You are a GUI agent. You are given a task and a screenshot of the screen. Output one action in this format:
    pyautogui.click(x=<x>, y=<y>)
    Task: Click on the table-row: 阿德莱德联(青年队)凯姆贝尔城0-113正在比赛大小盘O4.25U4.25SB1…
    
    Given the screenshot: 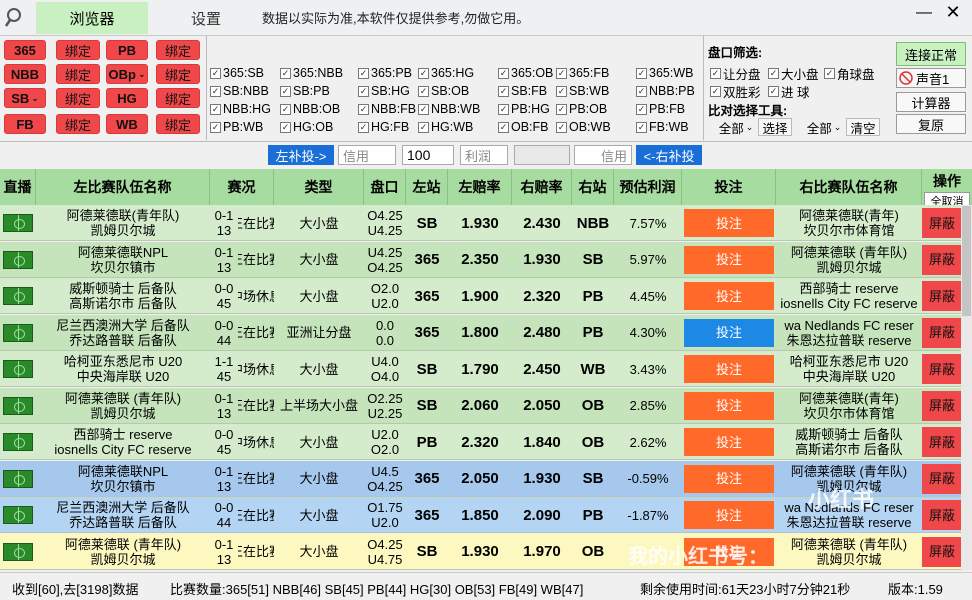 What is the action you would take?
    pyautogui.click(x=486, y=223)
    